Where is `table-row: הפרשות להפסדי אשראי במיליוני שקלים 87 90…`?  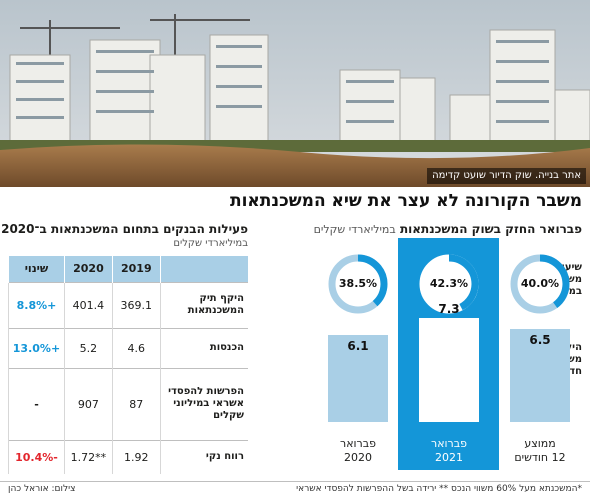 table-row: הפרשות להפסדי אשראי במיליוני שקלים 87 90… is located at coordinates (128, 403).